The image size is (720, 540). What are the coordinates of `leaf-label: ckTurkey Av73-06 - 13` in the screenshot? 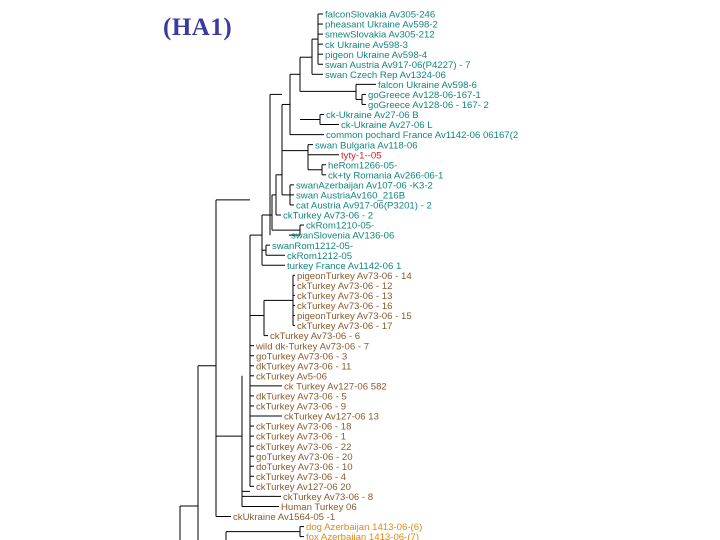 It's located at (344, 296).